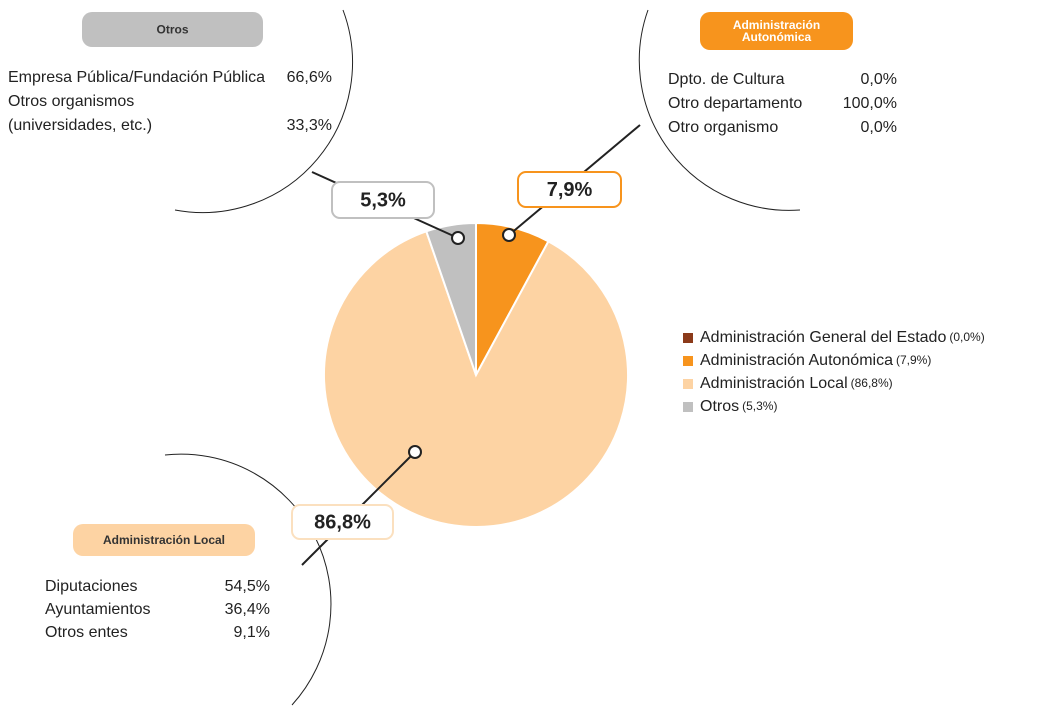  I want to click on legend-value: (7,9%), so click(913, 360).